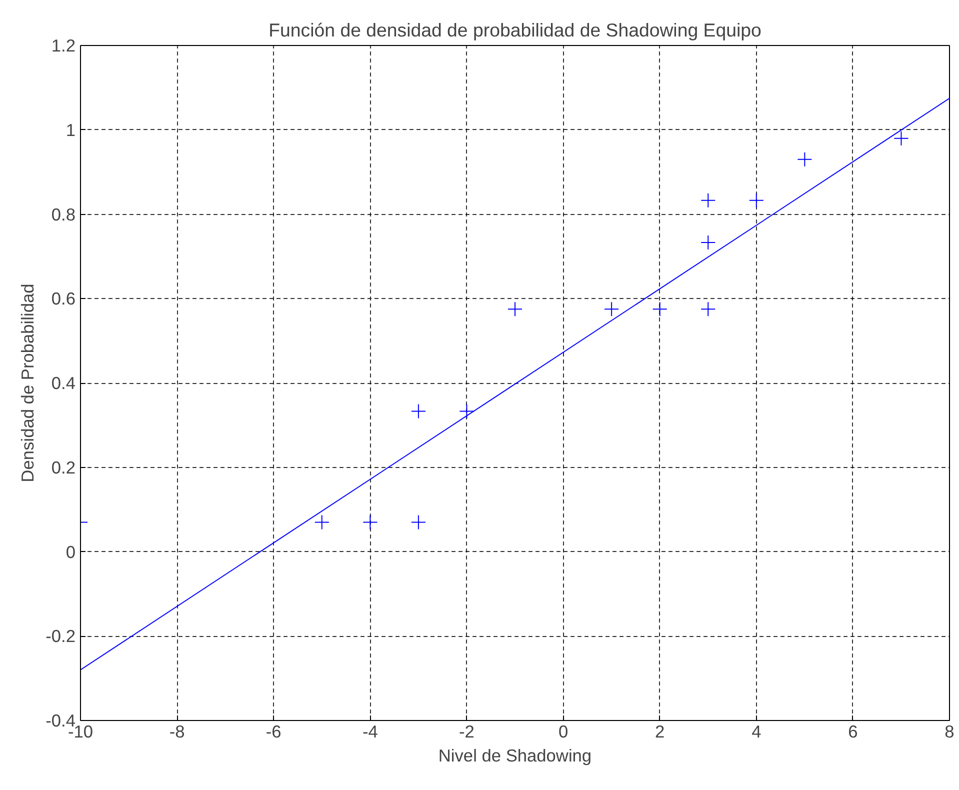 The image size is (959, 790). Describe the element at coordinates (466, 732) in the screenshot. I see `x-tick-label: -2` at that location.